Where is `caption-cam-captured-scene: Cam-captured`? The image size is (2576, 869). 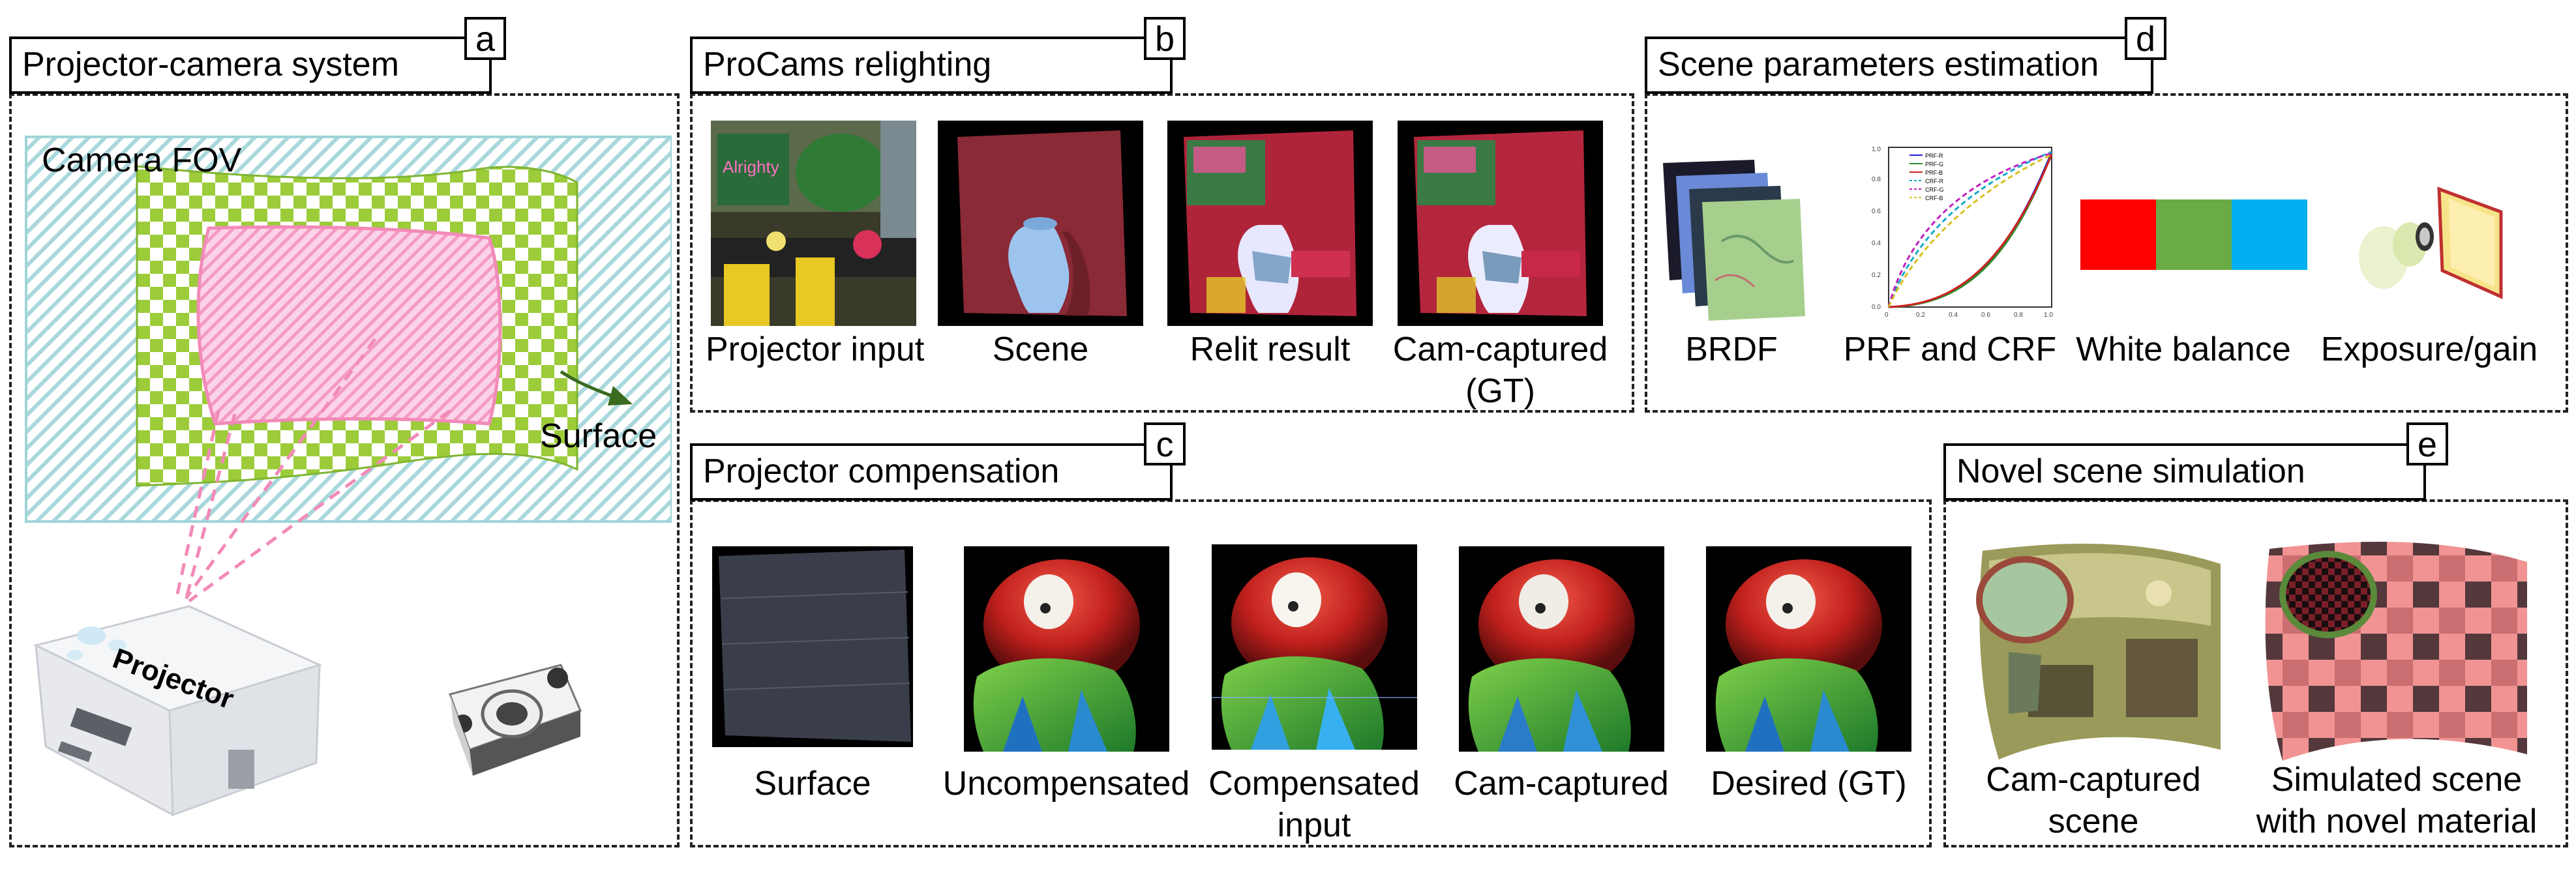 caption-cam-captured-scene: Cam-captured is located at coordinates (2093, 780).